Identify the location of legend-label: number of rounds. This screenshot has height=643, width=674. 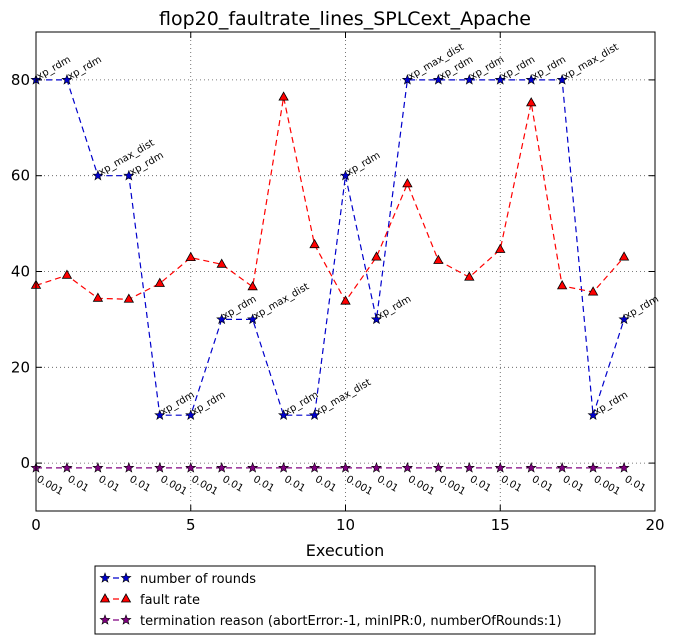
(198, 579).